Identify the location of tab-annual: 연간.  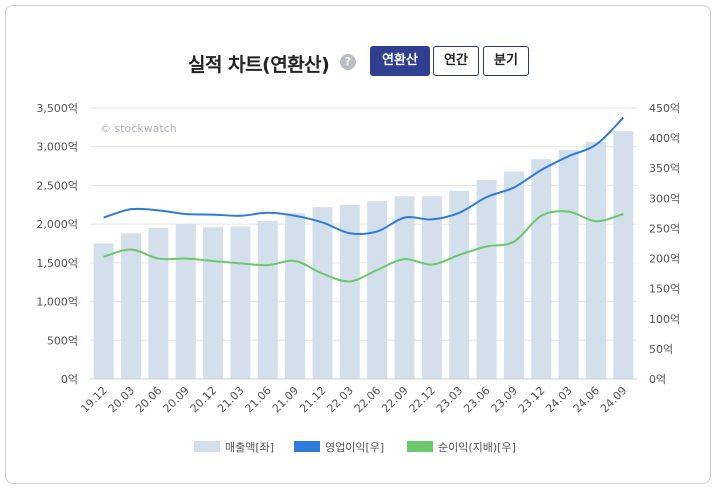
(456, 61).